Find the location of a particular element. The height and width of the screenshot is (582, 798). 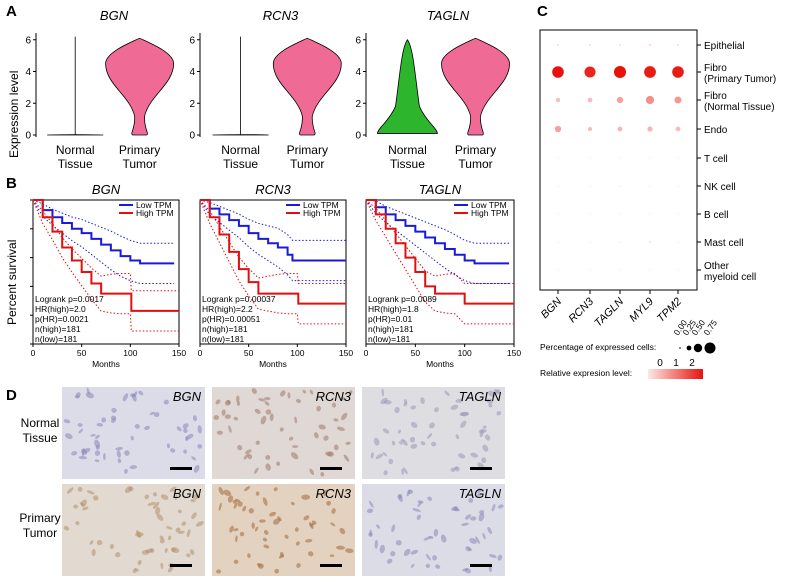

dotplot-row-label: T cell is located at coordinates (716, 159).